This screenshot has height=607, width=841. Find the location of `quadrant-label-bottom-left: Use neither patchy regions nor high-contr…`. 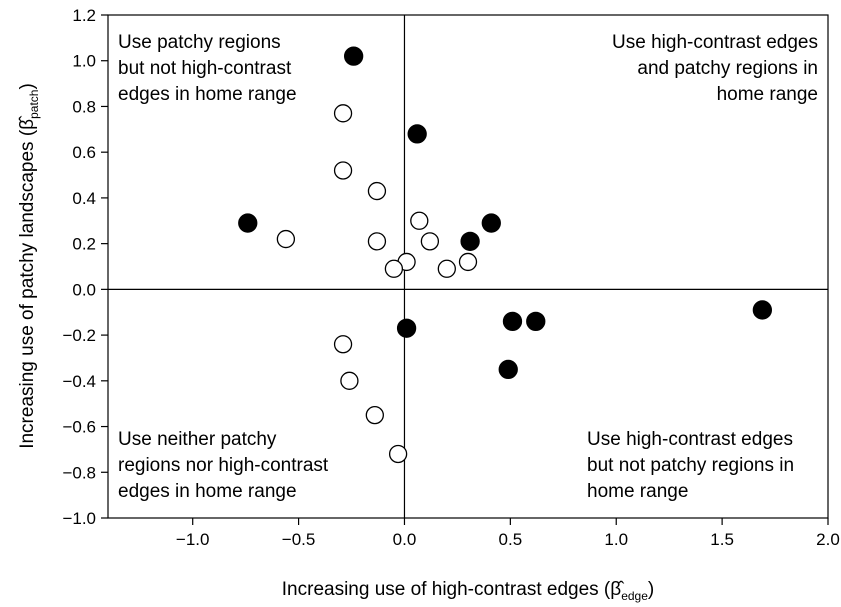

quadrant-label-bottom-left: Use neither patchy regions nor high-contr… is located at coordinates (223, 465).